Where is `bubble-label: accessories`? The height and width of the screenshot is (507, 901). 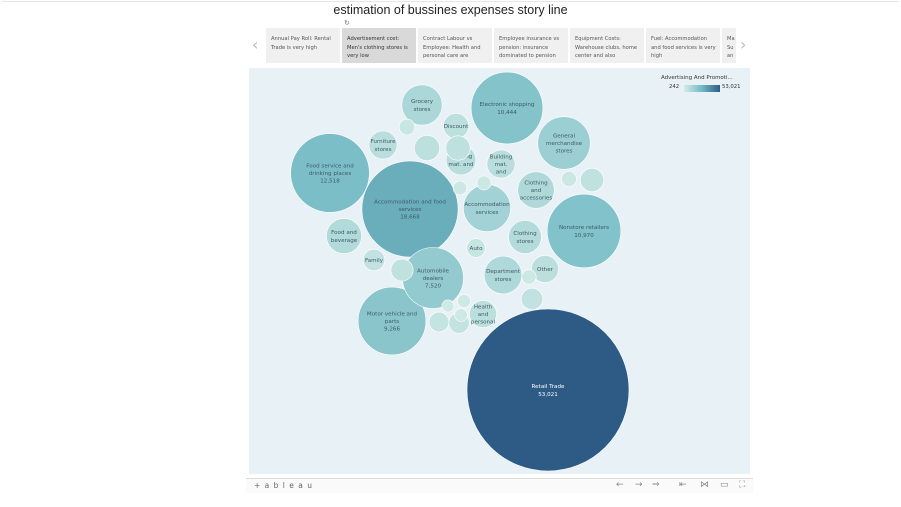
bubble-label: accessories is located at coordinates (536, 199).